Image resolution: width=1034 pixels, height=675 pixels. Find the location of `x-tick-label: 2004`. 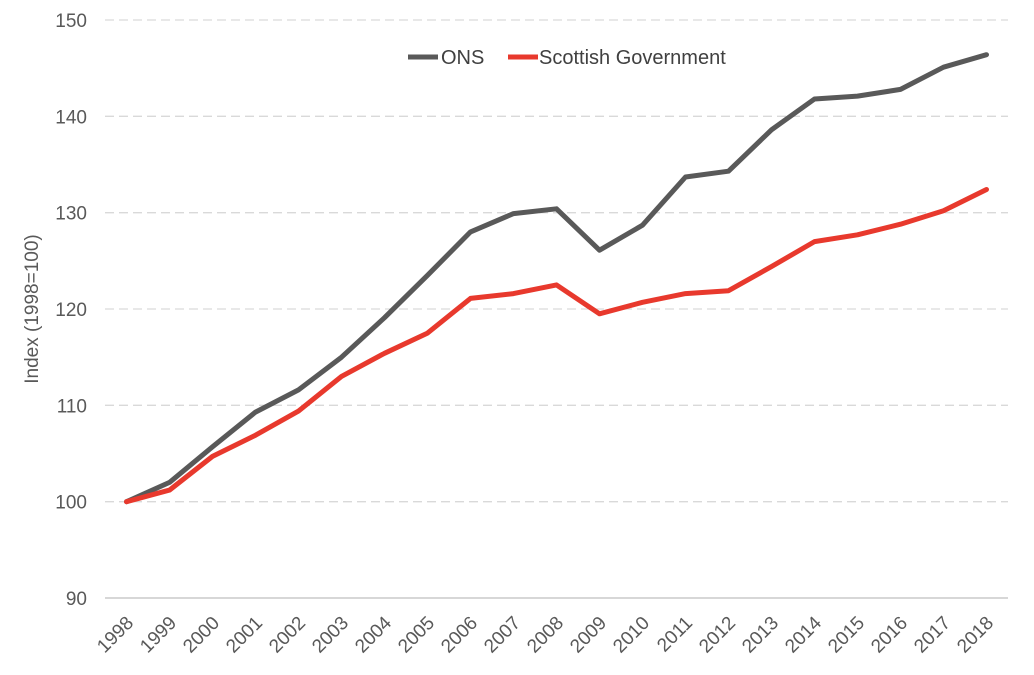

x-tick-label: 2004 is located at coordinates (373, 634).